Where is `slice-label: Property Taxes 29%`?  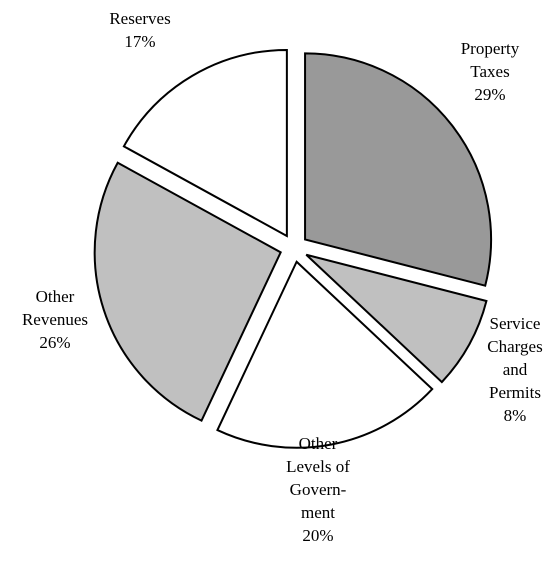
slice-label: Property Taxes 29% is located at coordinates (490, 71).